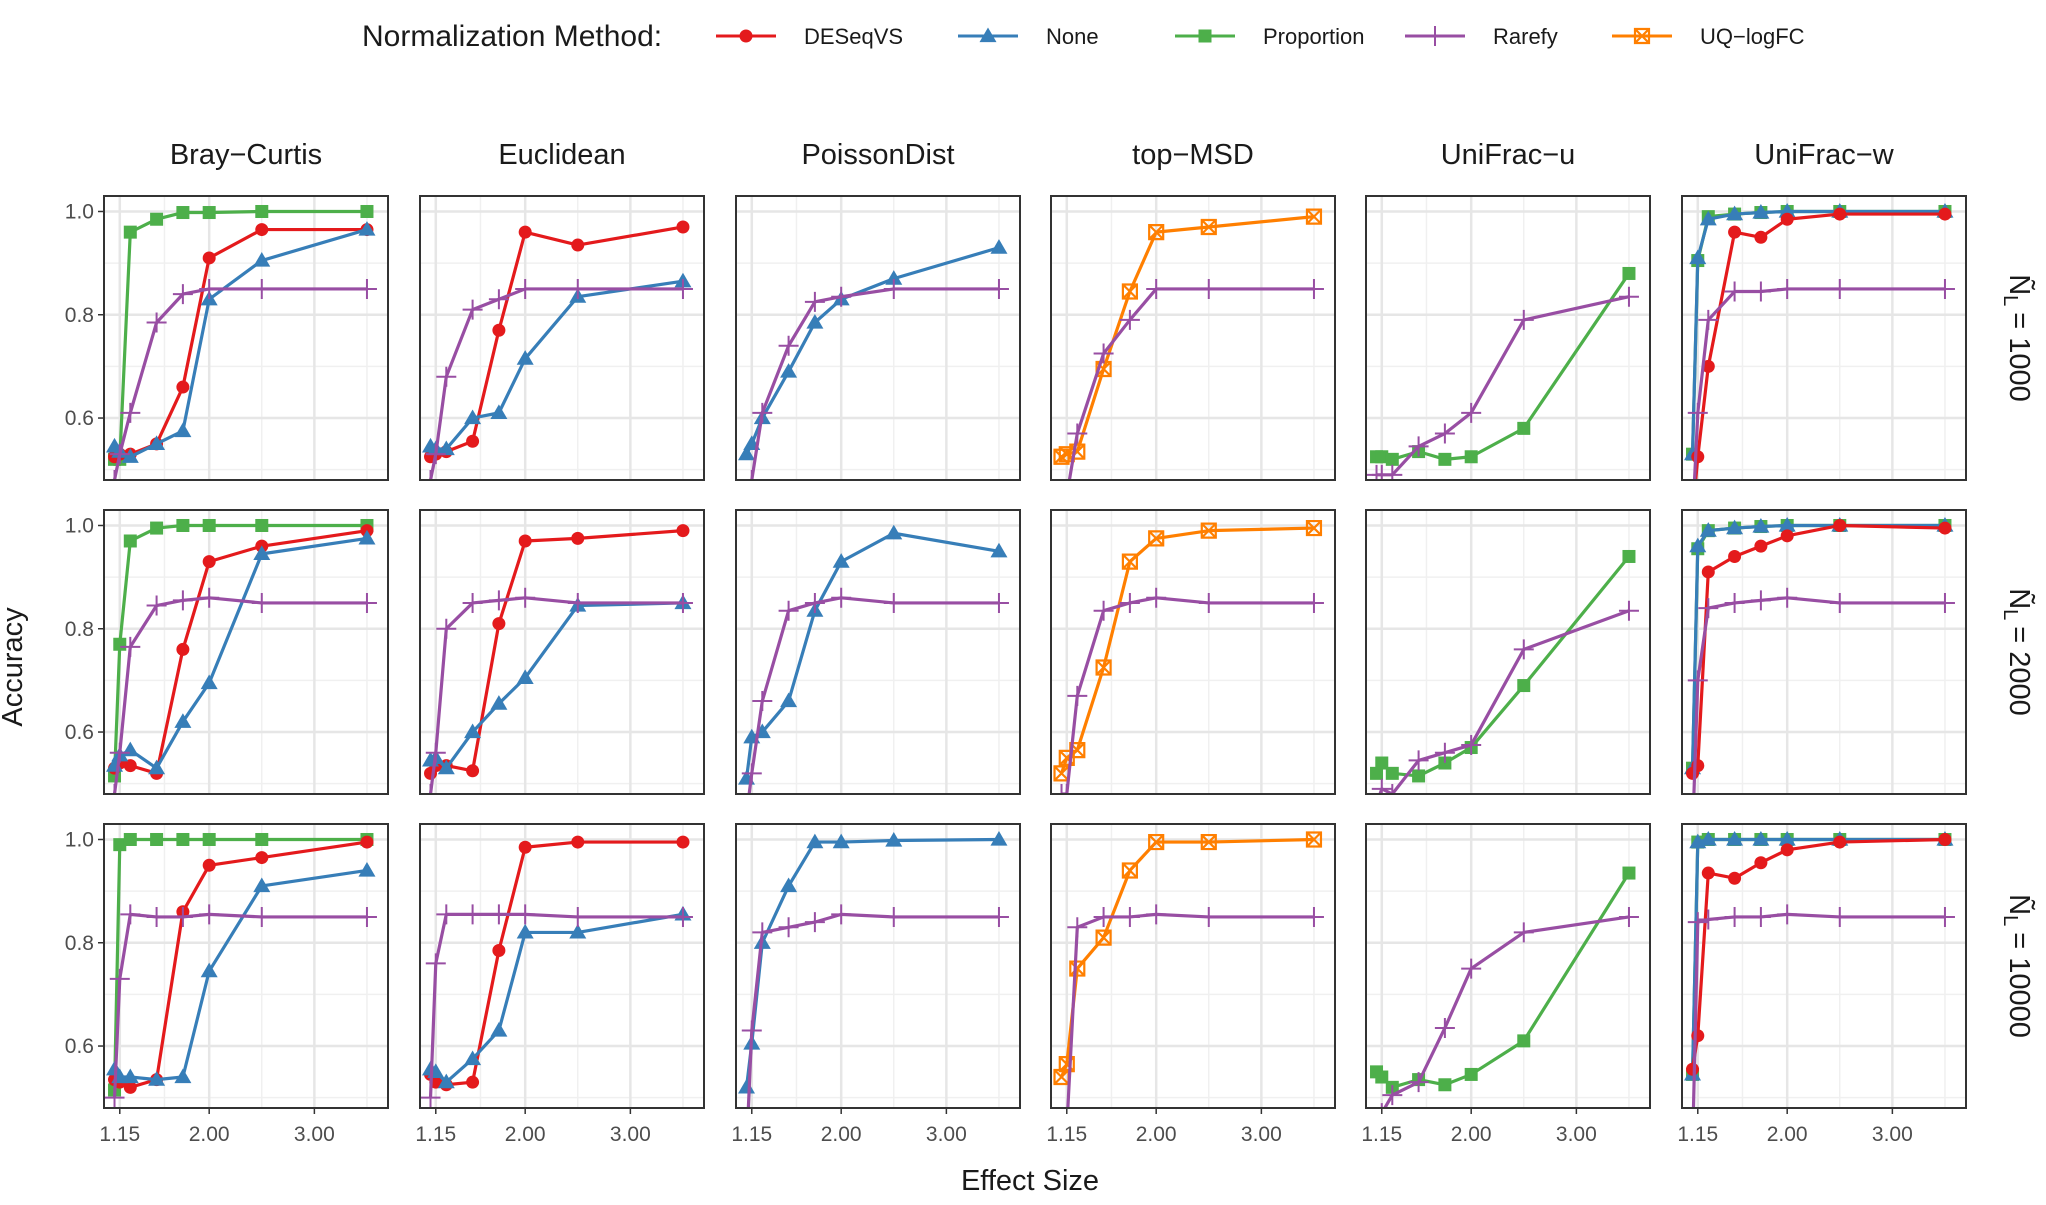 The height and width of the screenshot is (1205, 2046). I want to click on series-line, so click(1818, 953).